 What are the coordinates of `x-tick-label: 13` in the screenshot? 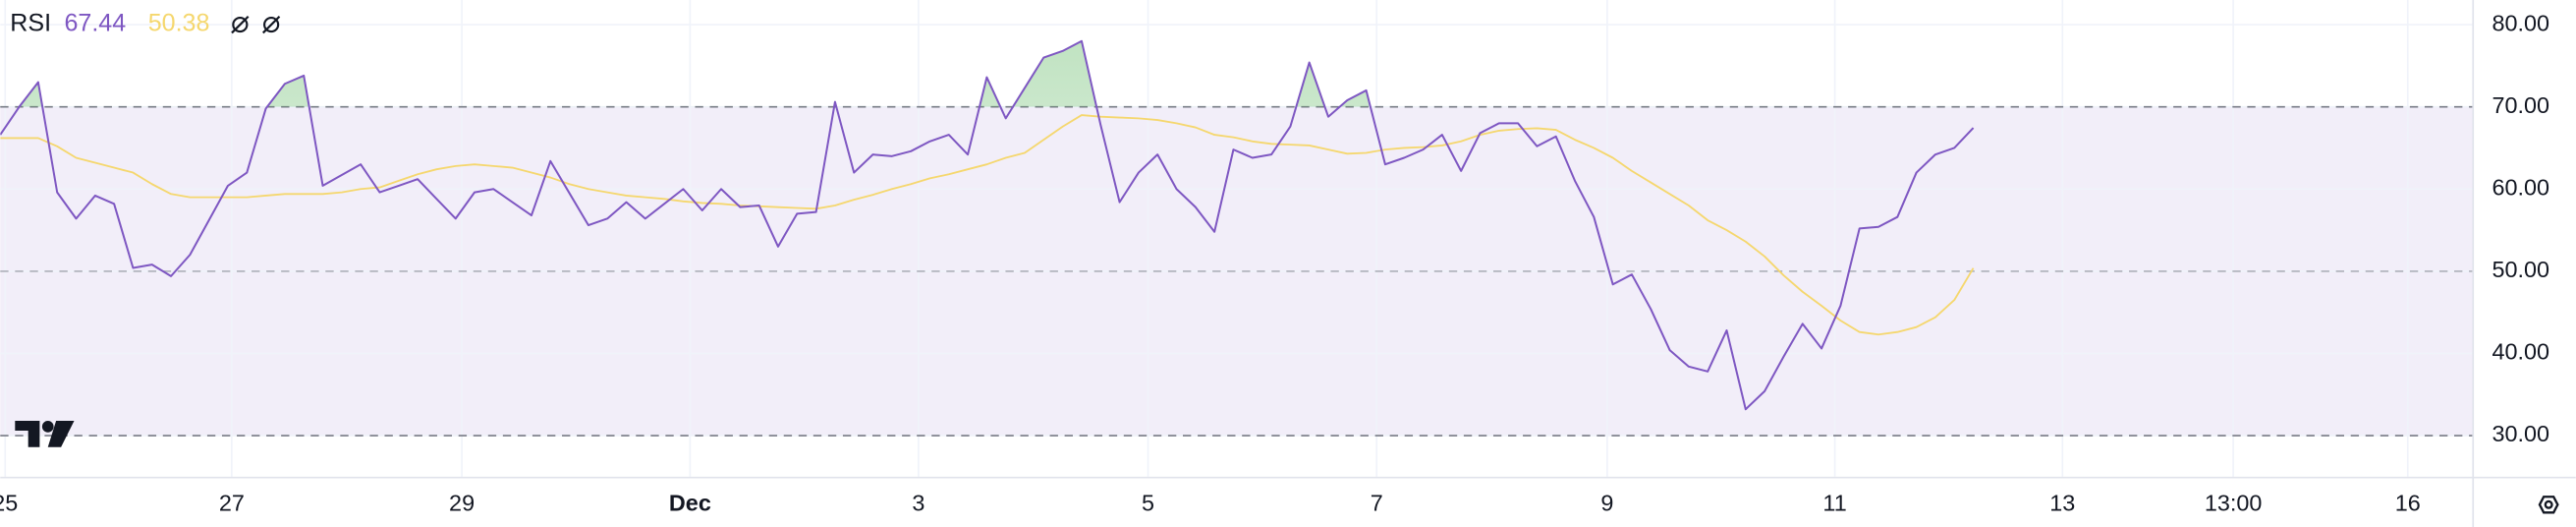 It's located at (2062, 502).